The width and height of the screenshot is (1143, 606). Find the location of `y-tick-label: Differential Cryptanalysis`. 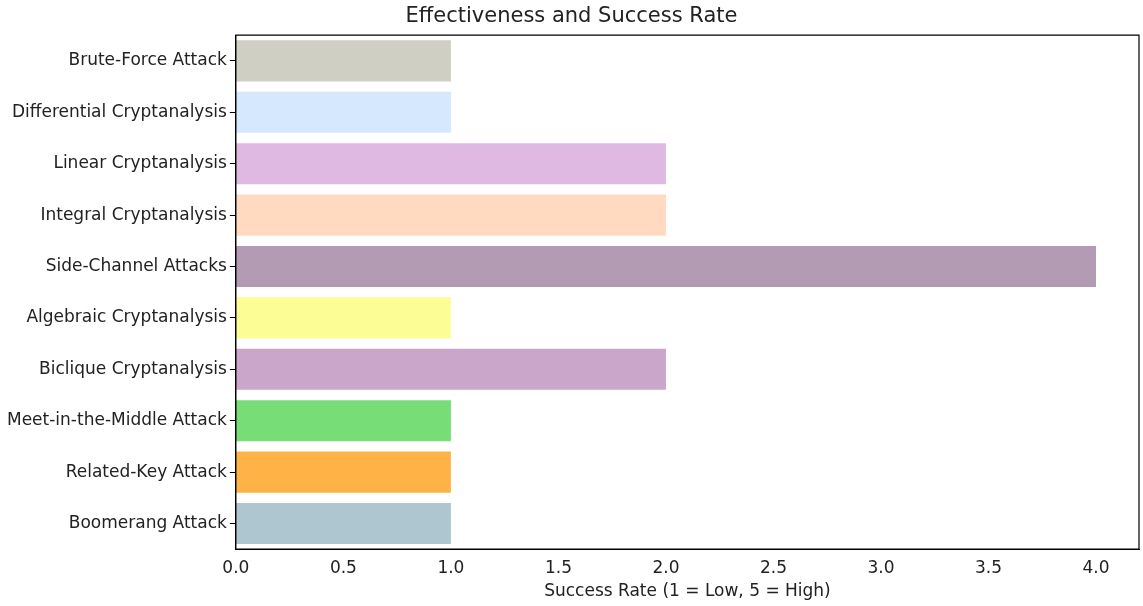

y-tick-label: Differential Cryptanalysis is located at coordinates (119, 110).